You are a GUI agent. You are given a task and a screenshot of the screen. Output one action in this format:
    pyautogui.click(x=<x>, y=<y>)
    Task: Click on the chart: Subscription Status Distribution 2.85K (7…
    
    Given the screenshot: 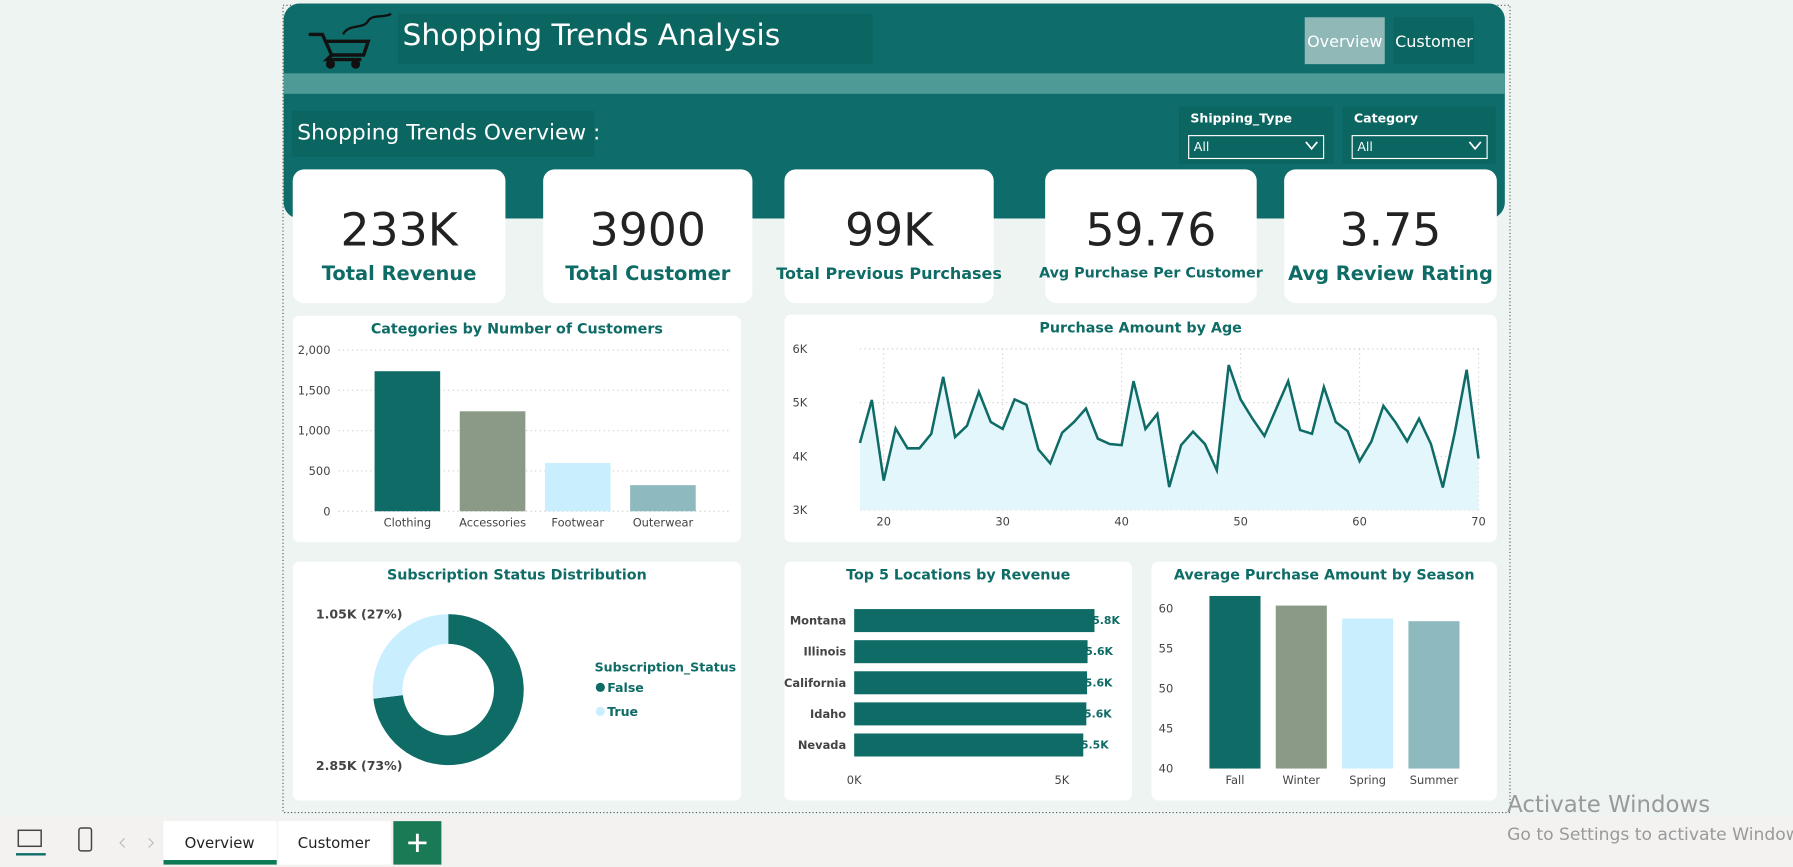 What is the action you would take?
    pyautogui.click(x=516, y=681)
    